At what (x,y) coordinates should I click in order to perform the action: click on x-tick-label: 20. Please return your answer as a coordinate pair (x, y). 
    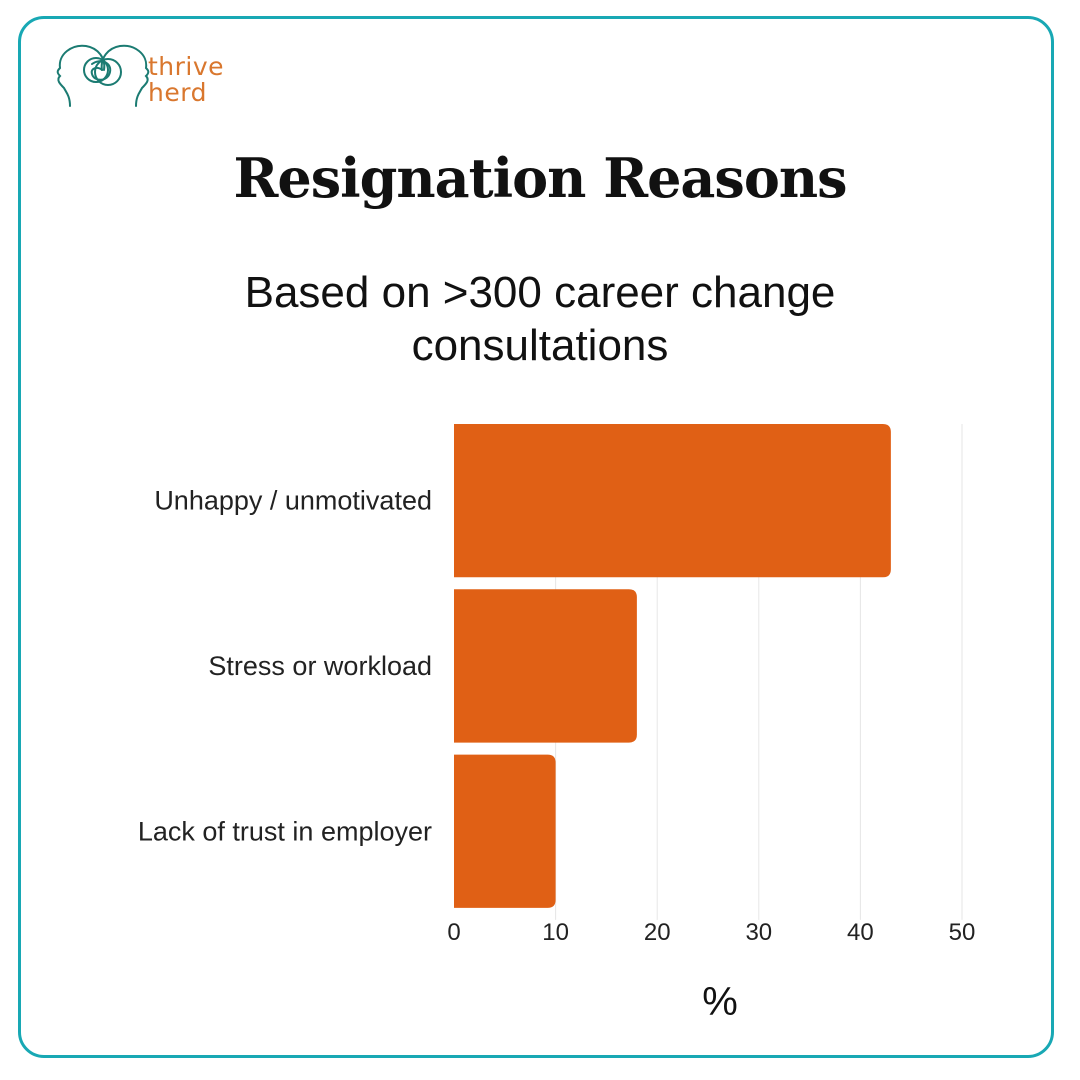
    Looking at the image, I should click on (657, 932).